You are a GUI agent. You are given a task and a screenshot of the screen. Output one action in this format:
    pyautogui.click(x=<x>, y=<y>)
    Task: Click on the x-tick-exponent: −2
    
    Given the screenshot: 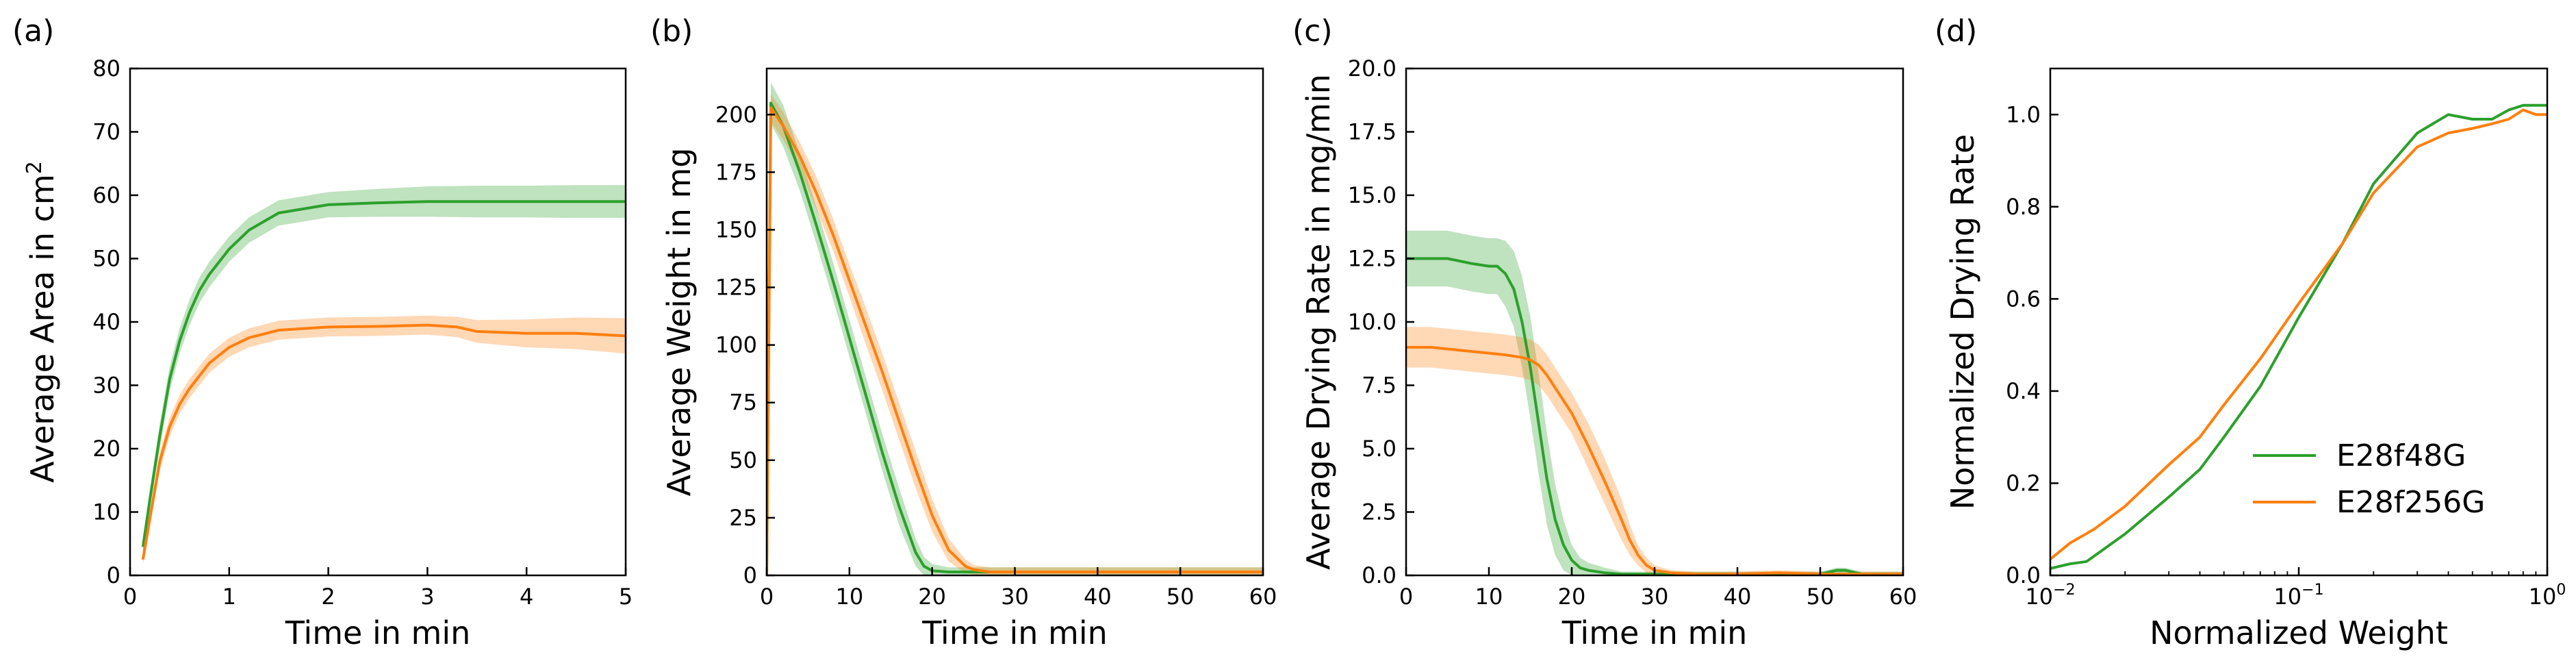 What is the action you would take?
    pyautogui.click(x=2064, y=590)
    